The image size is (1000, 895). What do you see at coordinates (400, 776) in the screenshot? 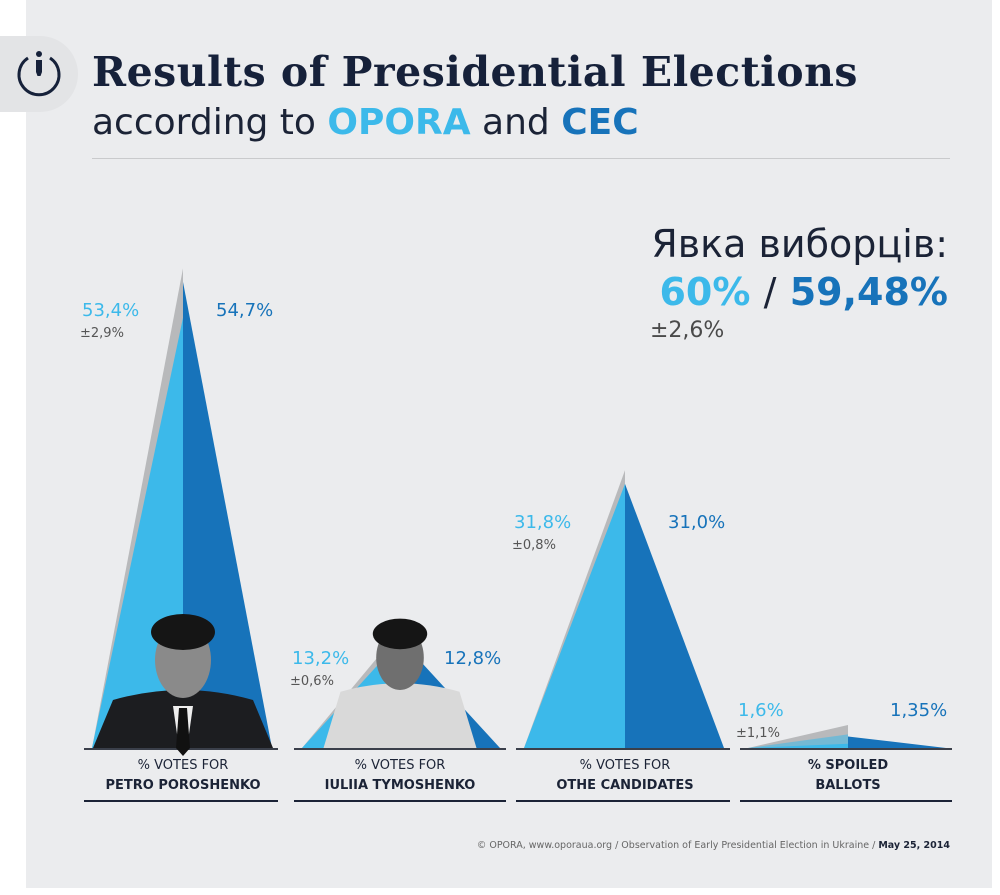
I see `category-label: % VOTES FOR IULIIA TYMOSHENKO` at bounding box center [400, 776].